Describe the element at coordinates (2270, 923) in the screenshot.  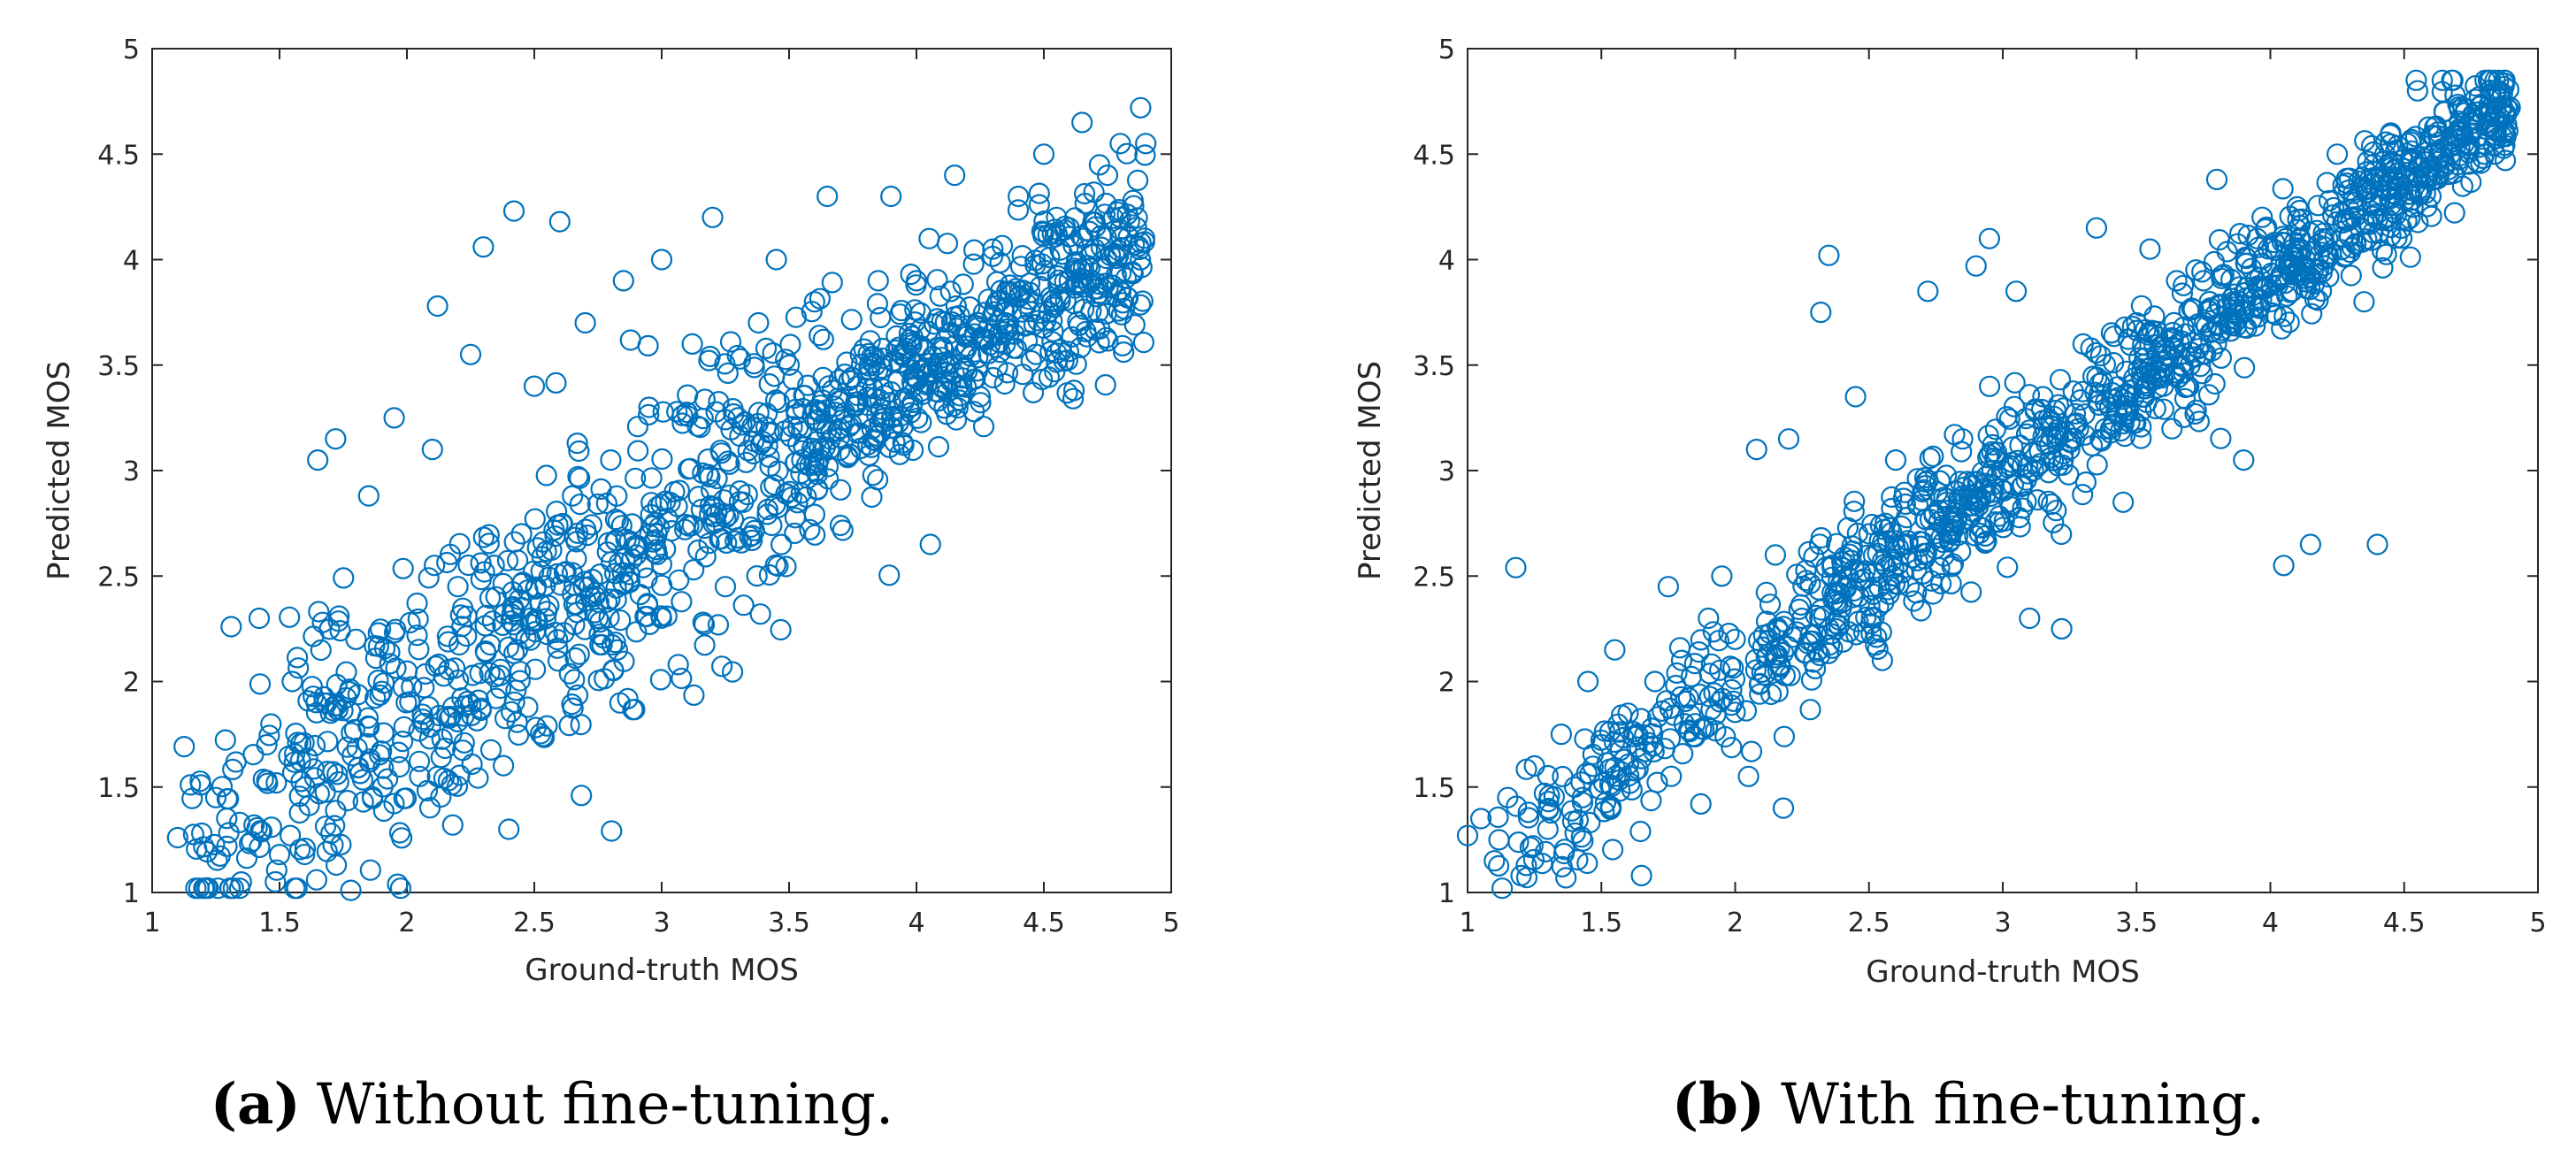
I see `x-tick-label: 4` at that location.